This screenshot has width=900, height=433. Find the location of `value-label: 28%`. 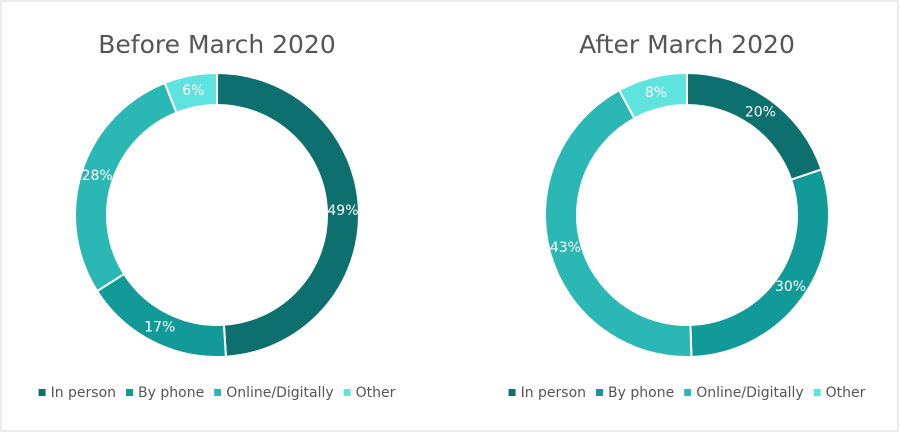

value-label: 28% is located at coordinates (97, 176).